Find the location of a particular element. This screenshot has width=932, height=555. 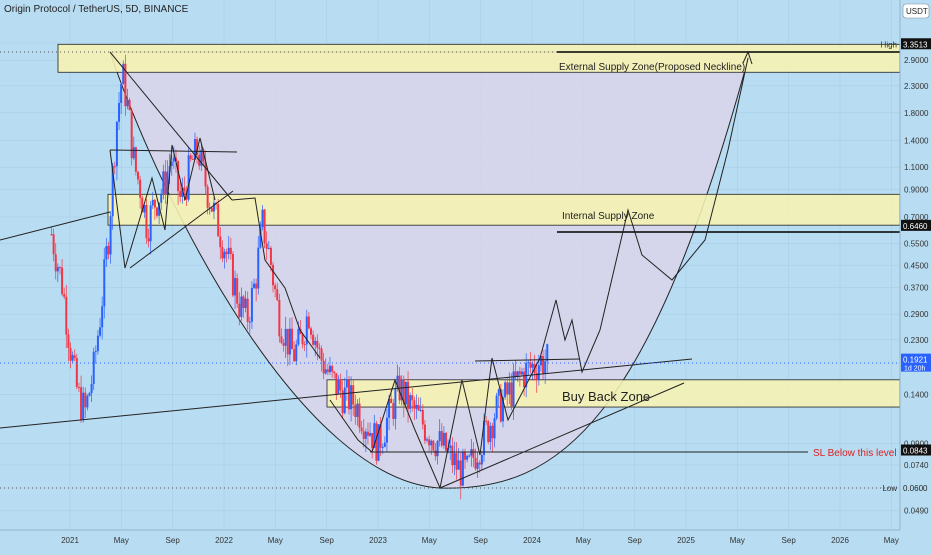

y-tick-label: 0.3700 is located at coordinates (916, 287).